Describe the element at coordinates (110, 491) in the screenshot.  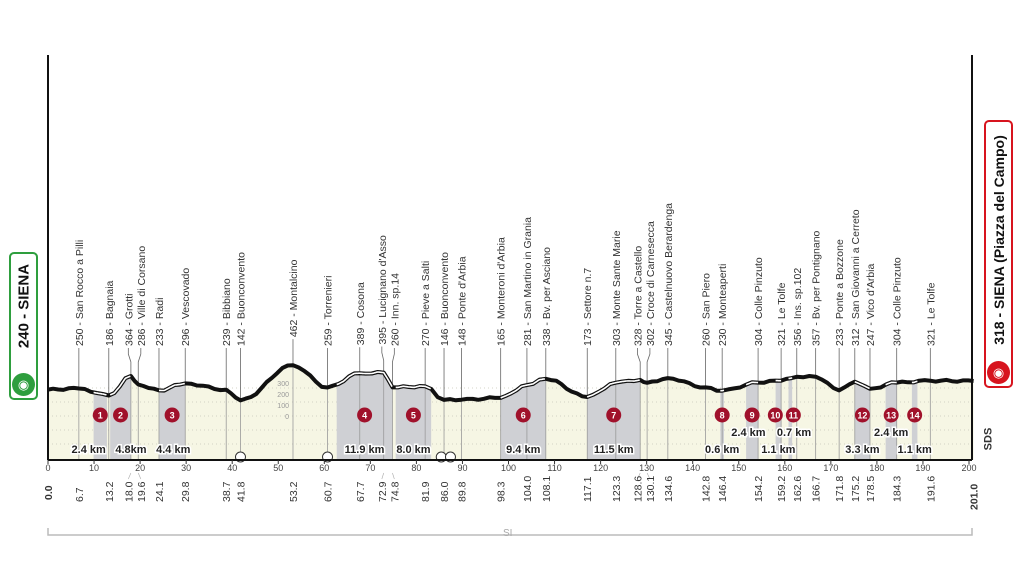
I see `waypoint-km-label: 13.2` at that location.